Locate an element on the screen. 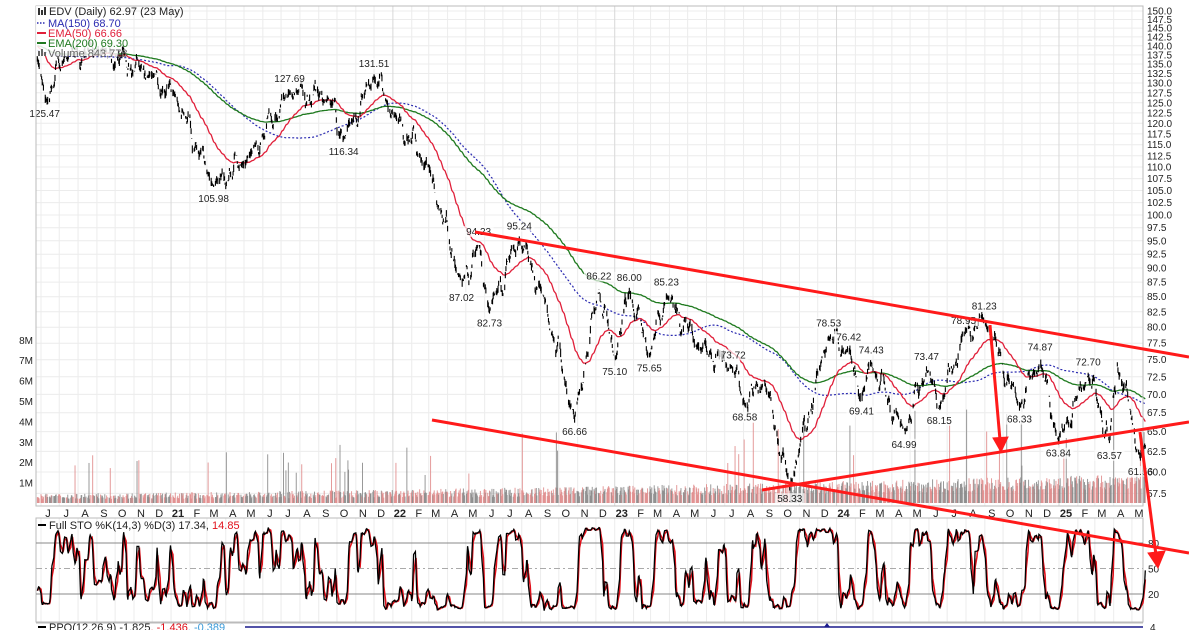 This screenshot has height=630, width=1189. price-tick-label: 80.0 is located at coordinates (1157, 328).